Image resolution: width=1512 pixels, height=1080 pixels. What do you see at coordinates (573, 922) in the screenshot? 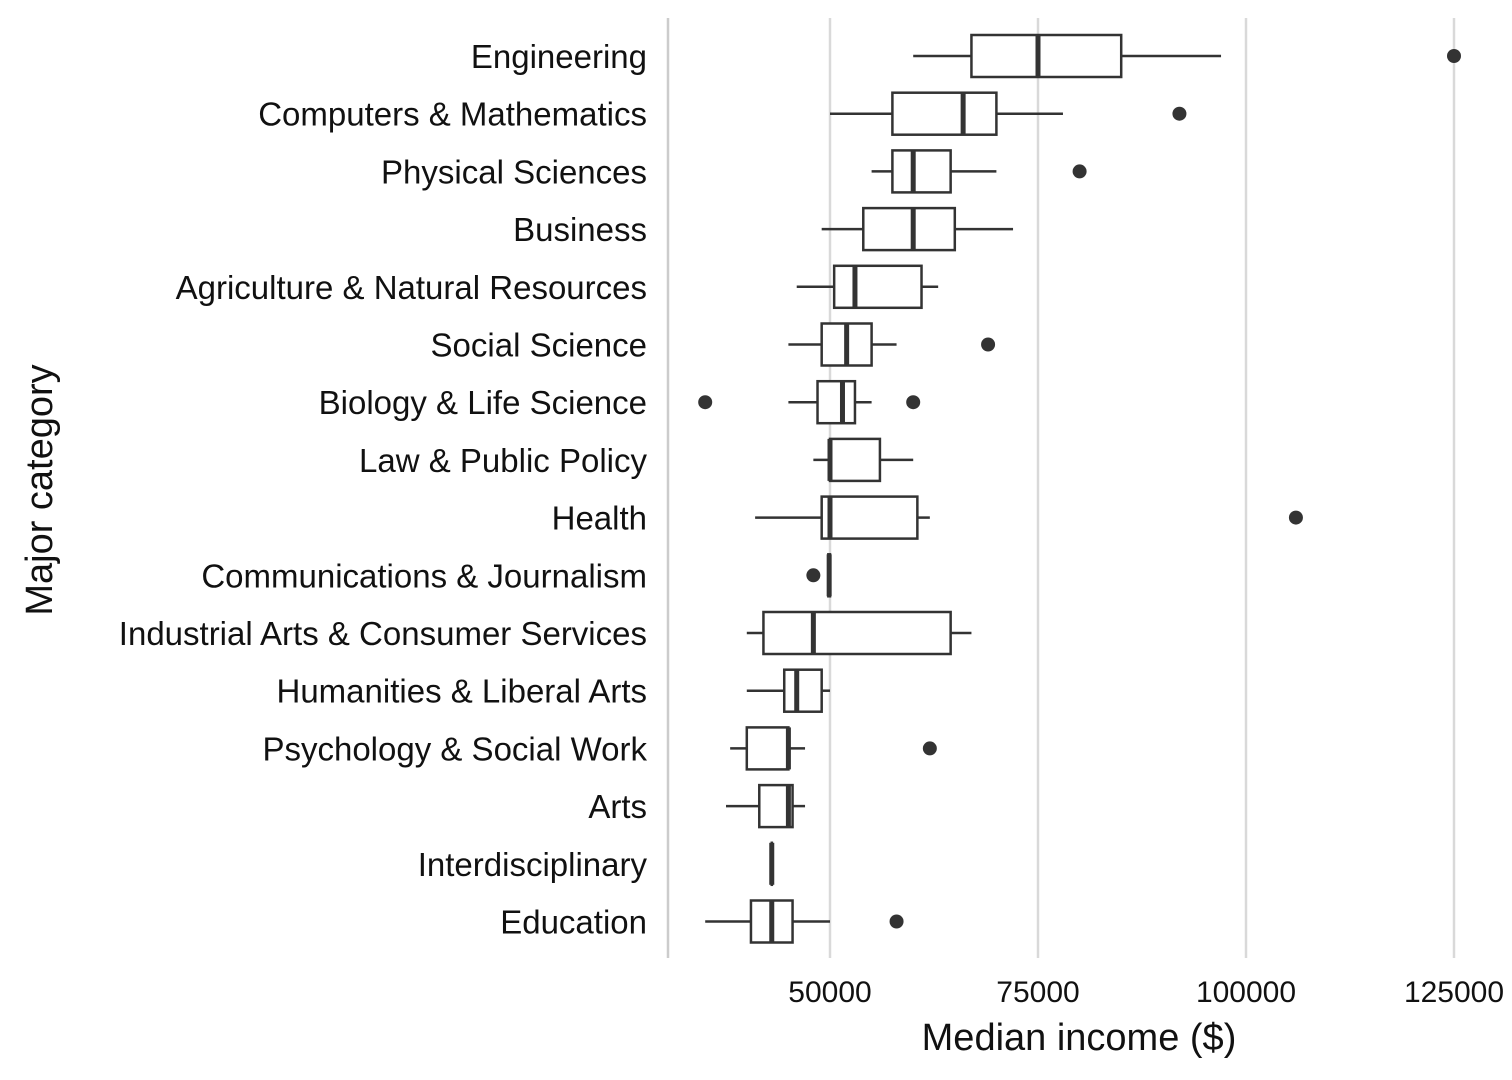
I see `category-label: Education` at bounding box center [573, 922].